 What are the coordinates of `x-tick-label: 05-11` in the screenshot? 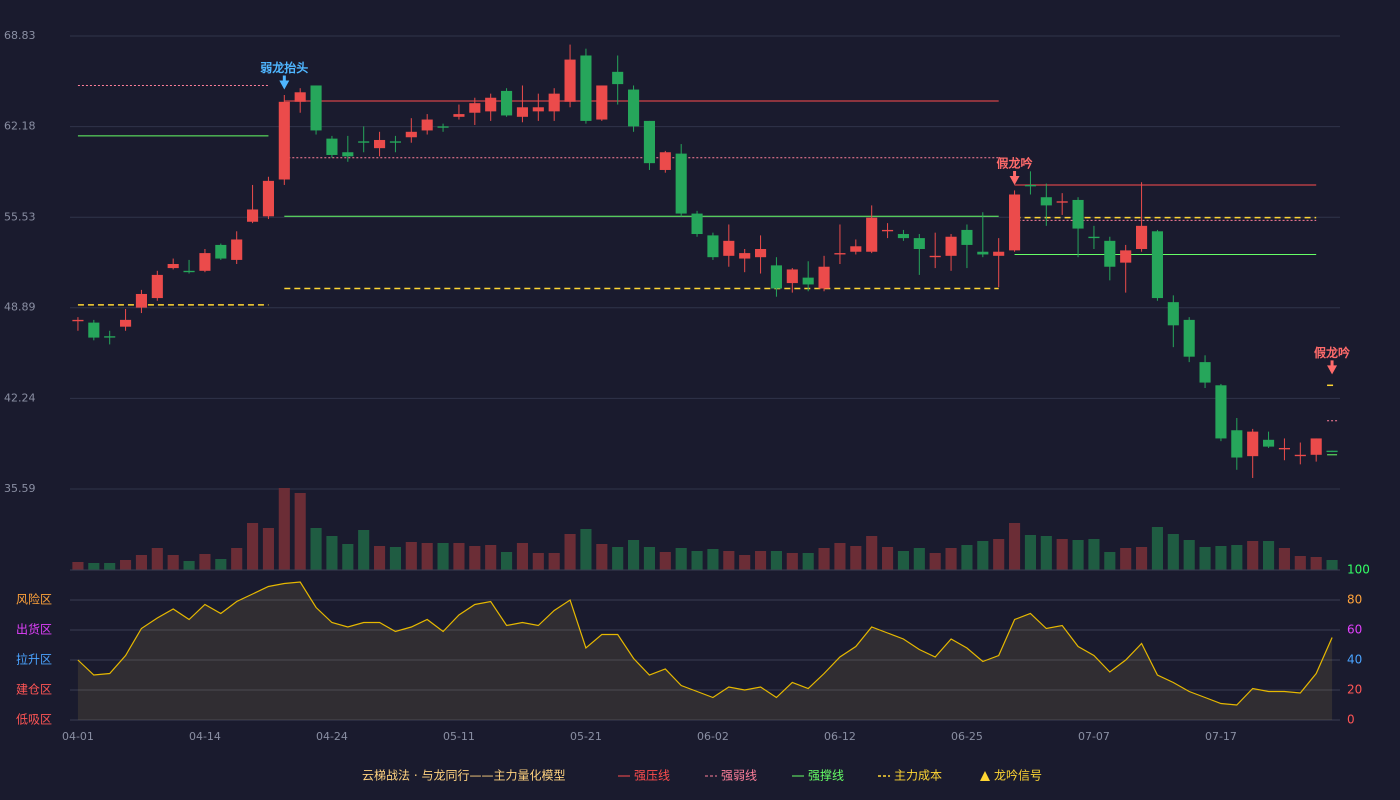 It's located at (459, 736).